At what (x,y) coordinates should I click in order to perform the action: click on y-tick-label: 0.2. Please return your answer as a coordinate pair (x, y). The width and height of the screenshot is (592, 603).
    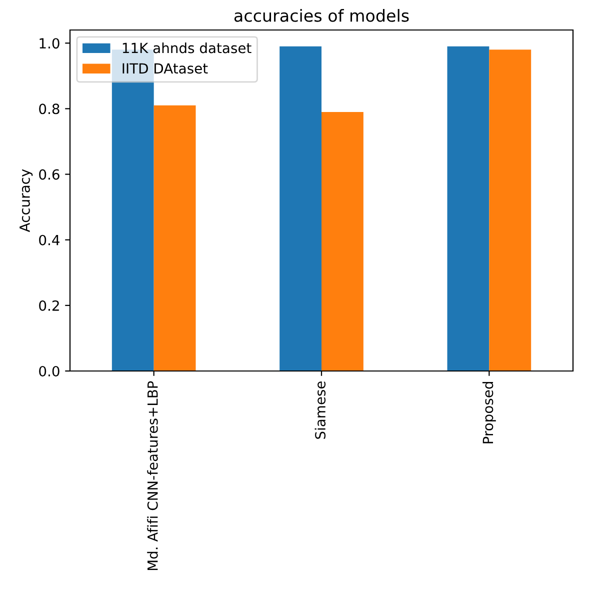
    Looking at the image, I should click on (49, 305).